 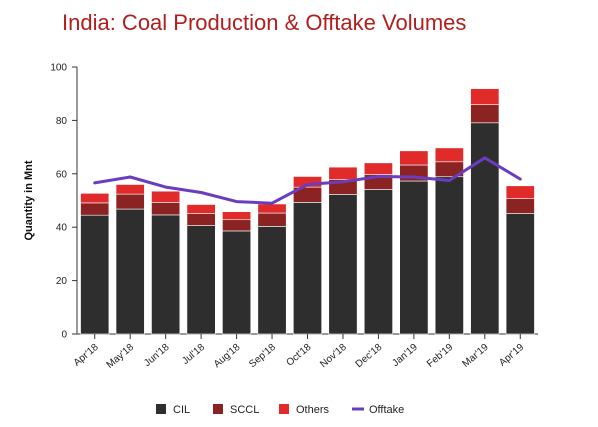 I want to click on y-tick-label: 100, so click(x=58, y=68).